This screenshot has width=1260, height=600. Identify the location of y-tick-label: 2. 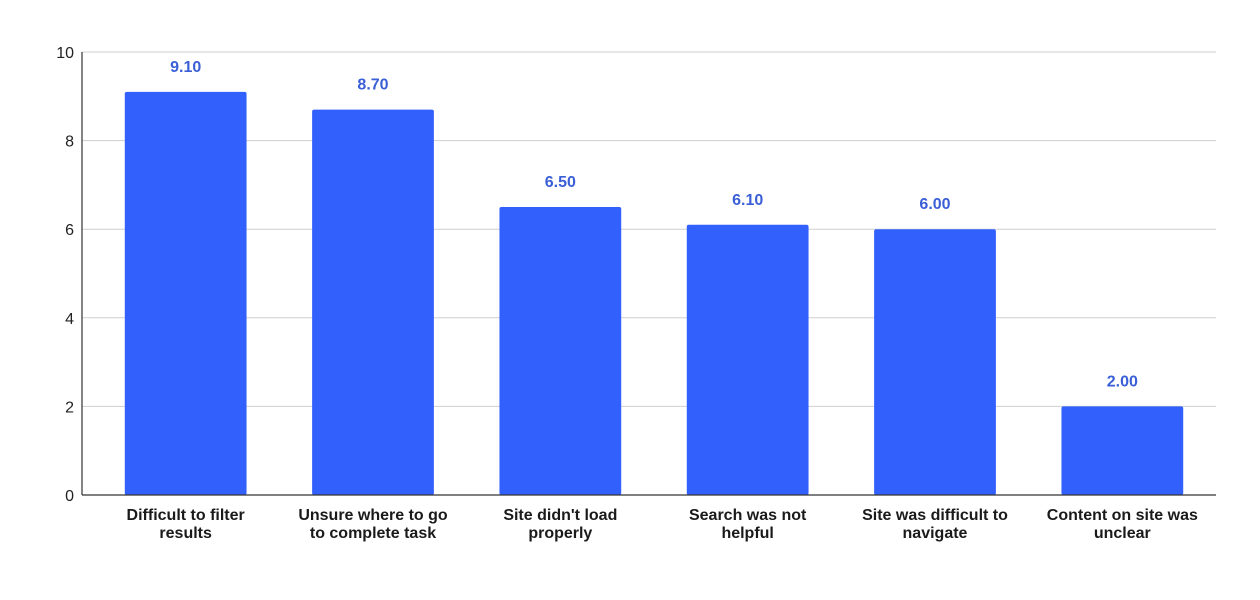
(69, 407).